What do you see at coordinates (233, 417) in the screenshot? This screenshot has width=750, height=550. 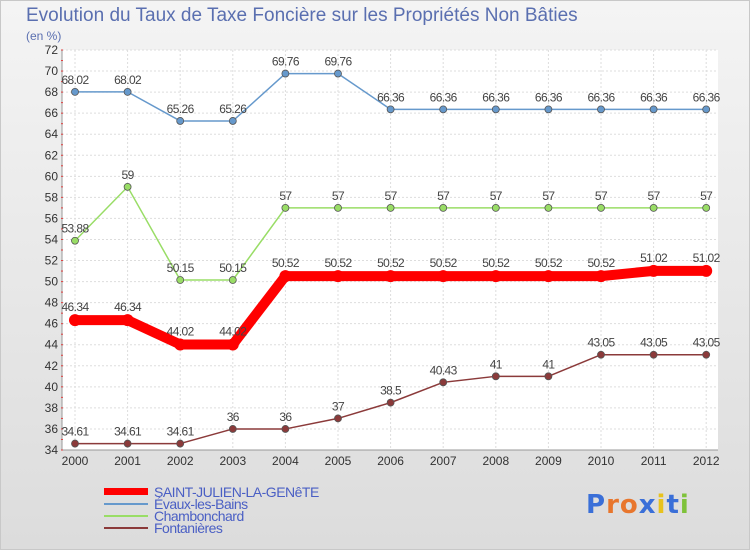 I see `data-label: 36` at bounding box center [233, 417].